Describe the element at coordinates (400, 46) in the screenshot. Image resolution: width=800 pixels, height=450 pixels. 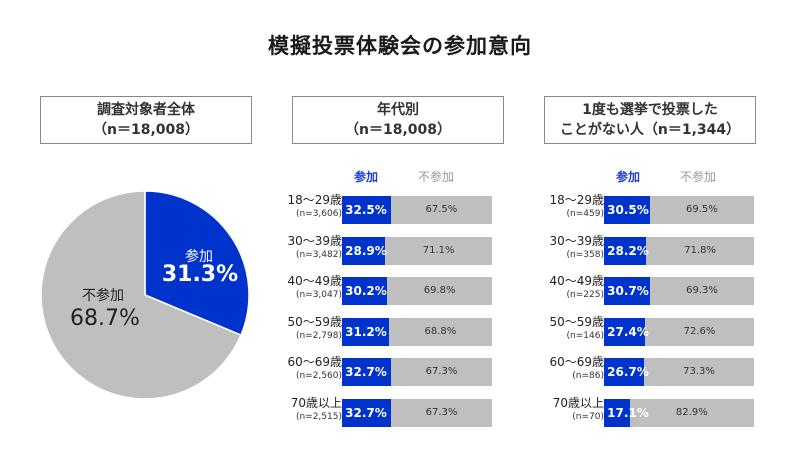
I see `chart-title: 模擬投票体験会の参加意向` at that location.